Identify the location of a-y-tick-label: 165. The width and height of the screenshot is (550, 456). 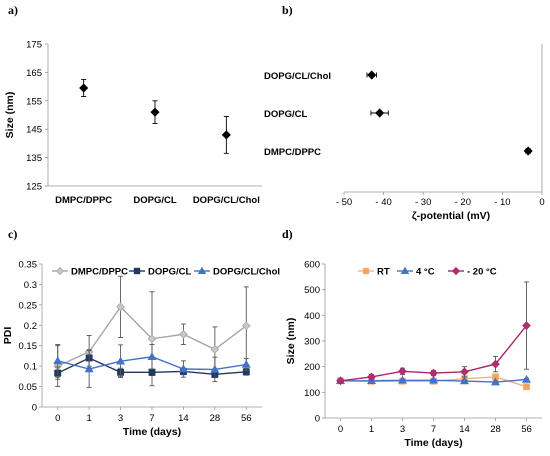
(34, 73).